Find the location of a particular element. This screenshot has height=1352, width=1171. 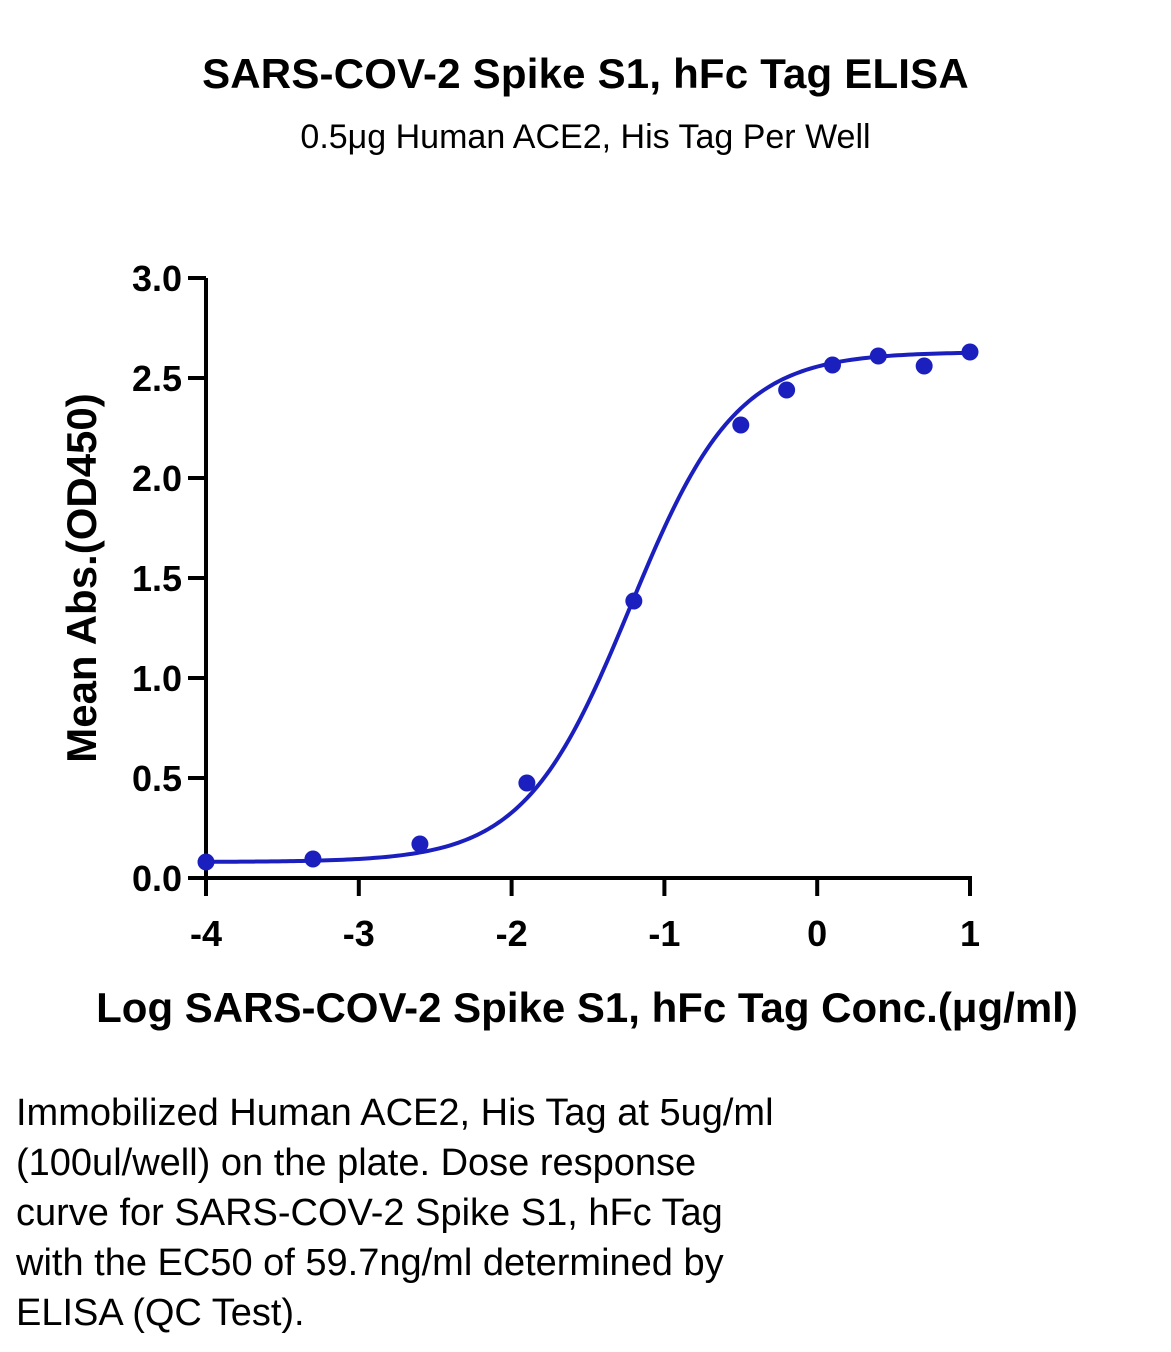

chart-subtitle: 0.5μg Human ACE2, His Tag Per Well is located at coordinates (585, 137).